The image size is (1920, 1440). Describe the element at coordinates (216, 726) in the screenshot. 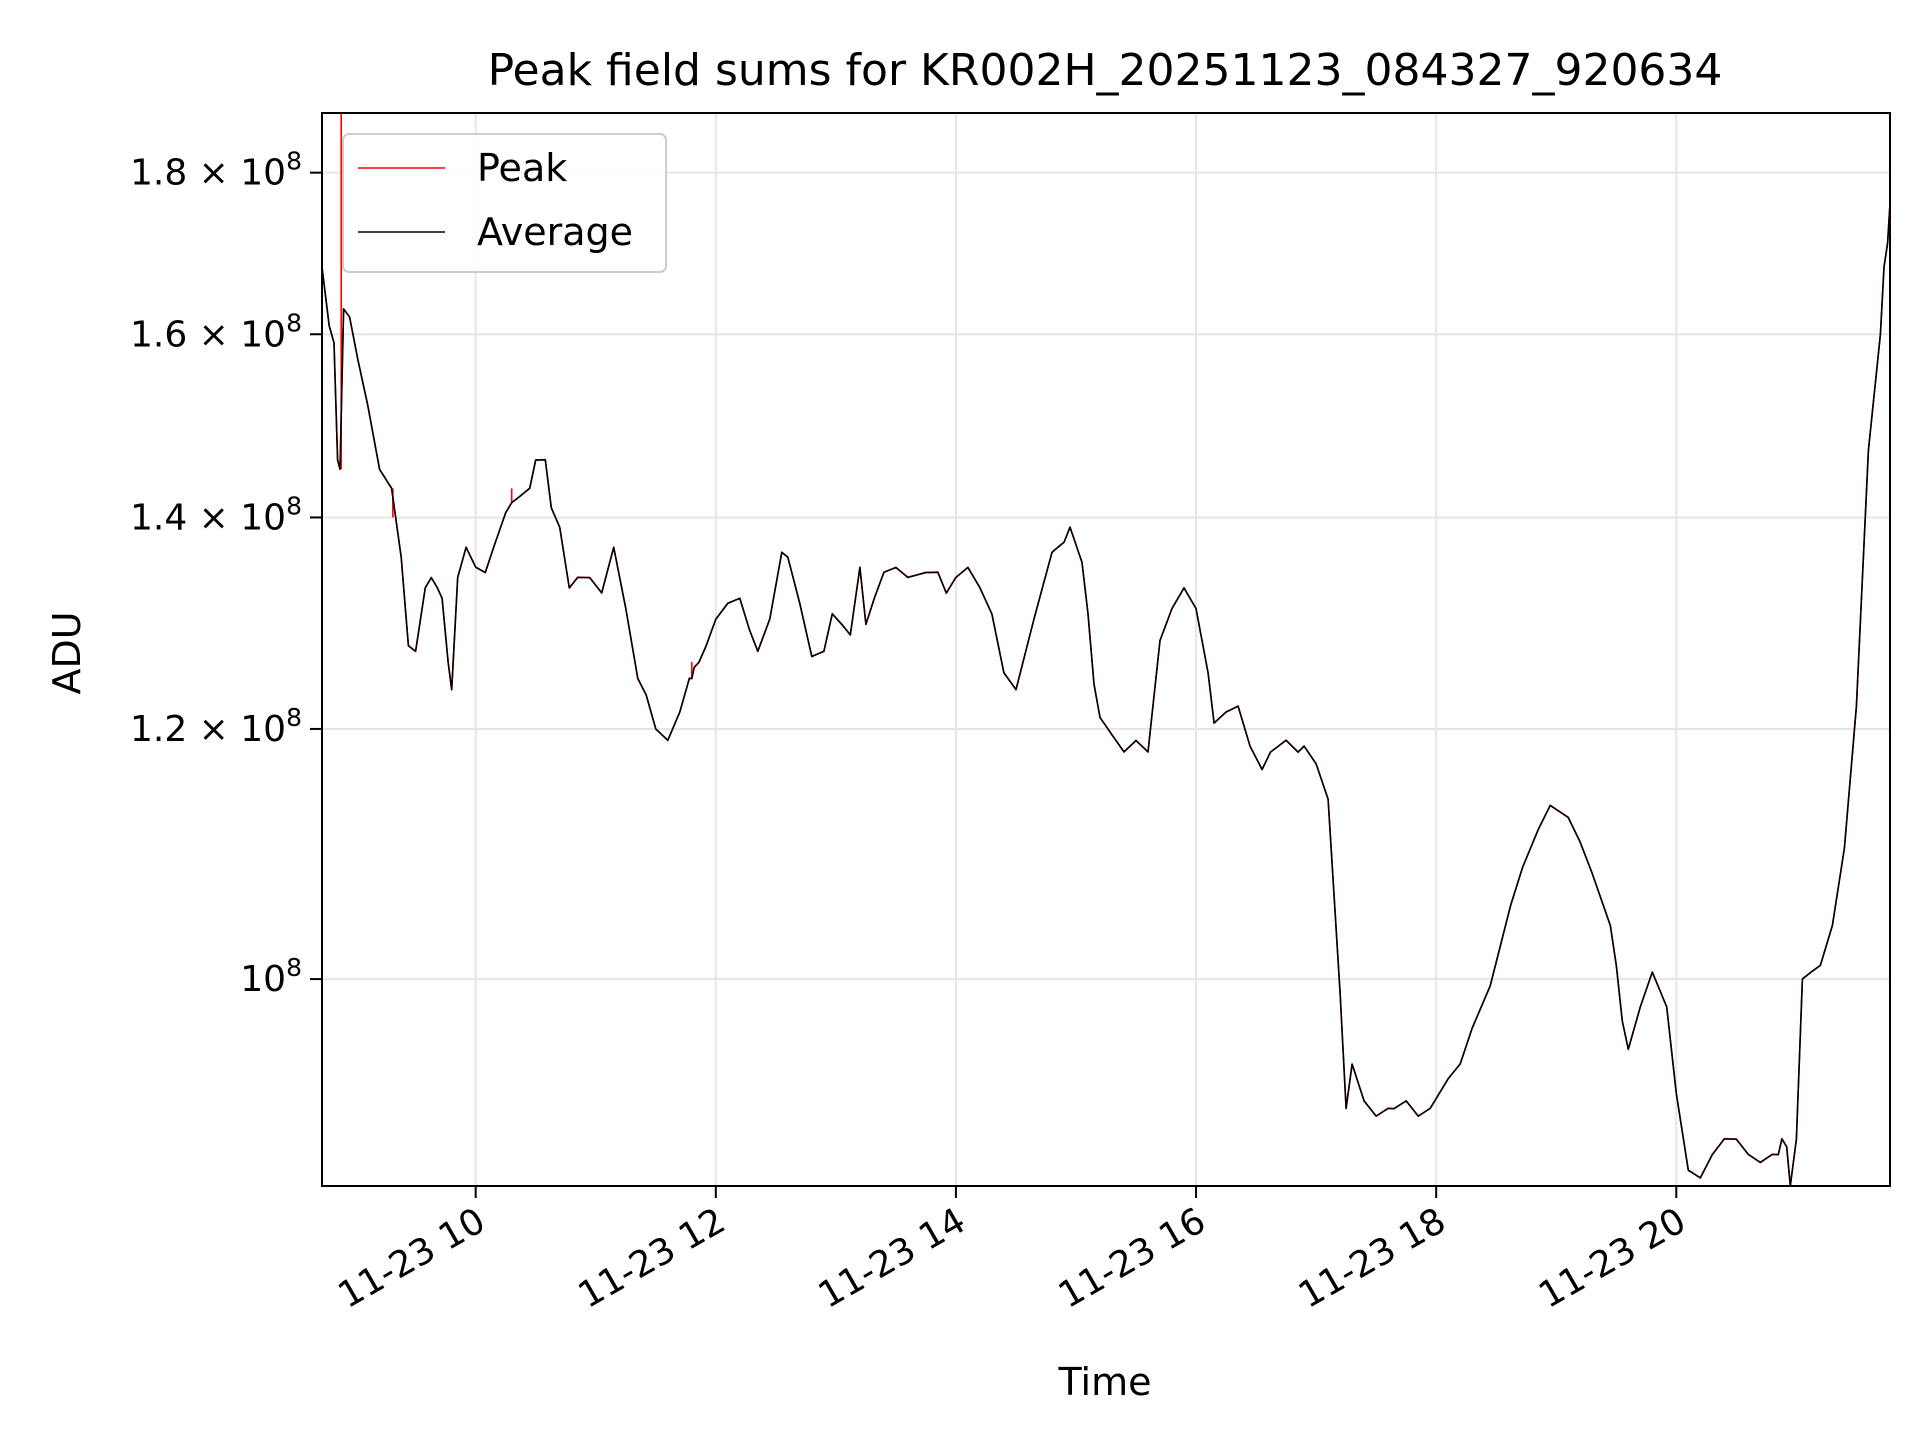

I see `y-tick-label: 1.2 × 108` at that location.